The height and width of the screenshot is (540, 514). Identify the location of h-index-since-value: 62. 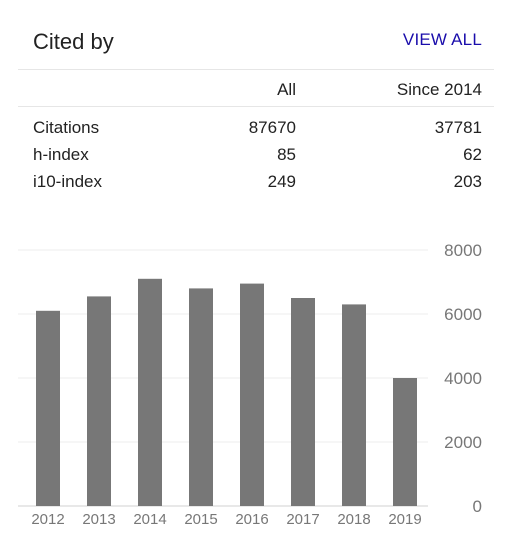
(472, 154).